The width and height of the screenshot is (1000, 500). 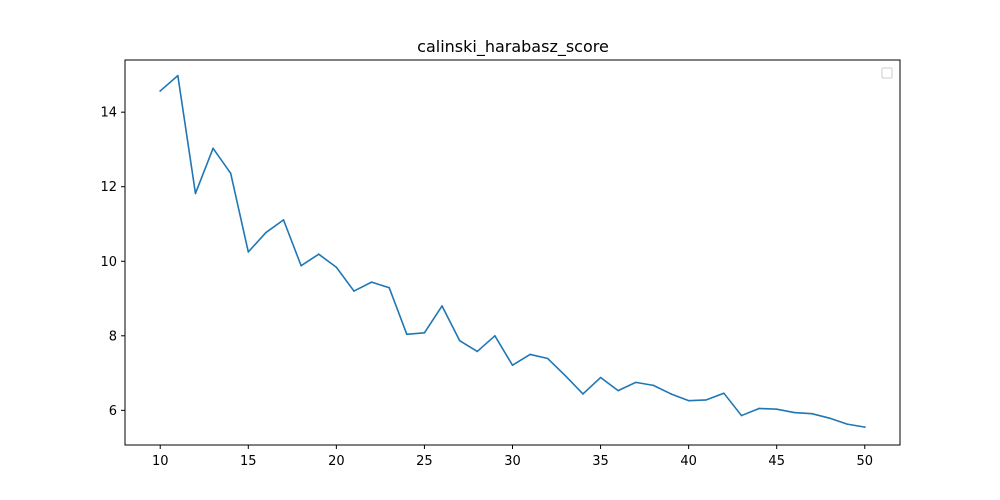 What do you see at coordinates (113, 411) in the screenshot?
I see `y-tick-label: 6` at bounding box center [113, 411].